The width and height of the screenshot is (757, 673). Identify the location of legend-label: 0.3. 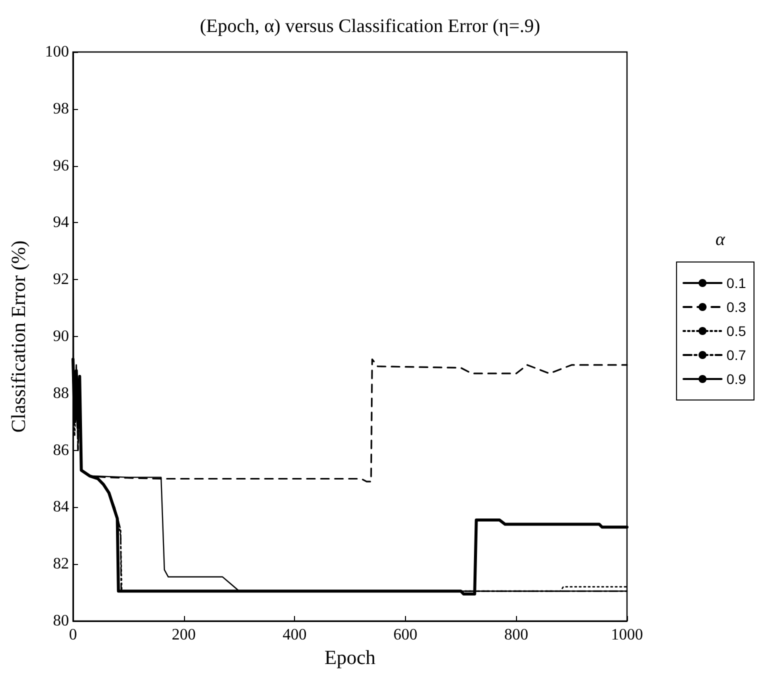
(736, 307).